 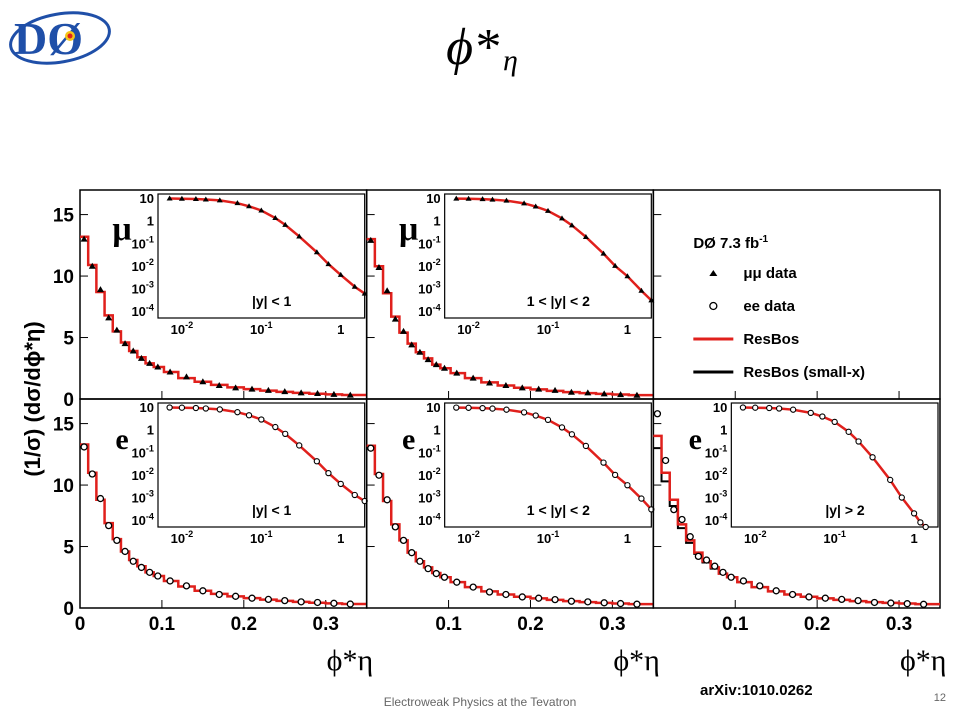 I want to click on inset-y-tick-label: 10⁻², so click(x=429, y=265).